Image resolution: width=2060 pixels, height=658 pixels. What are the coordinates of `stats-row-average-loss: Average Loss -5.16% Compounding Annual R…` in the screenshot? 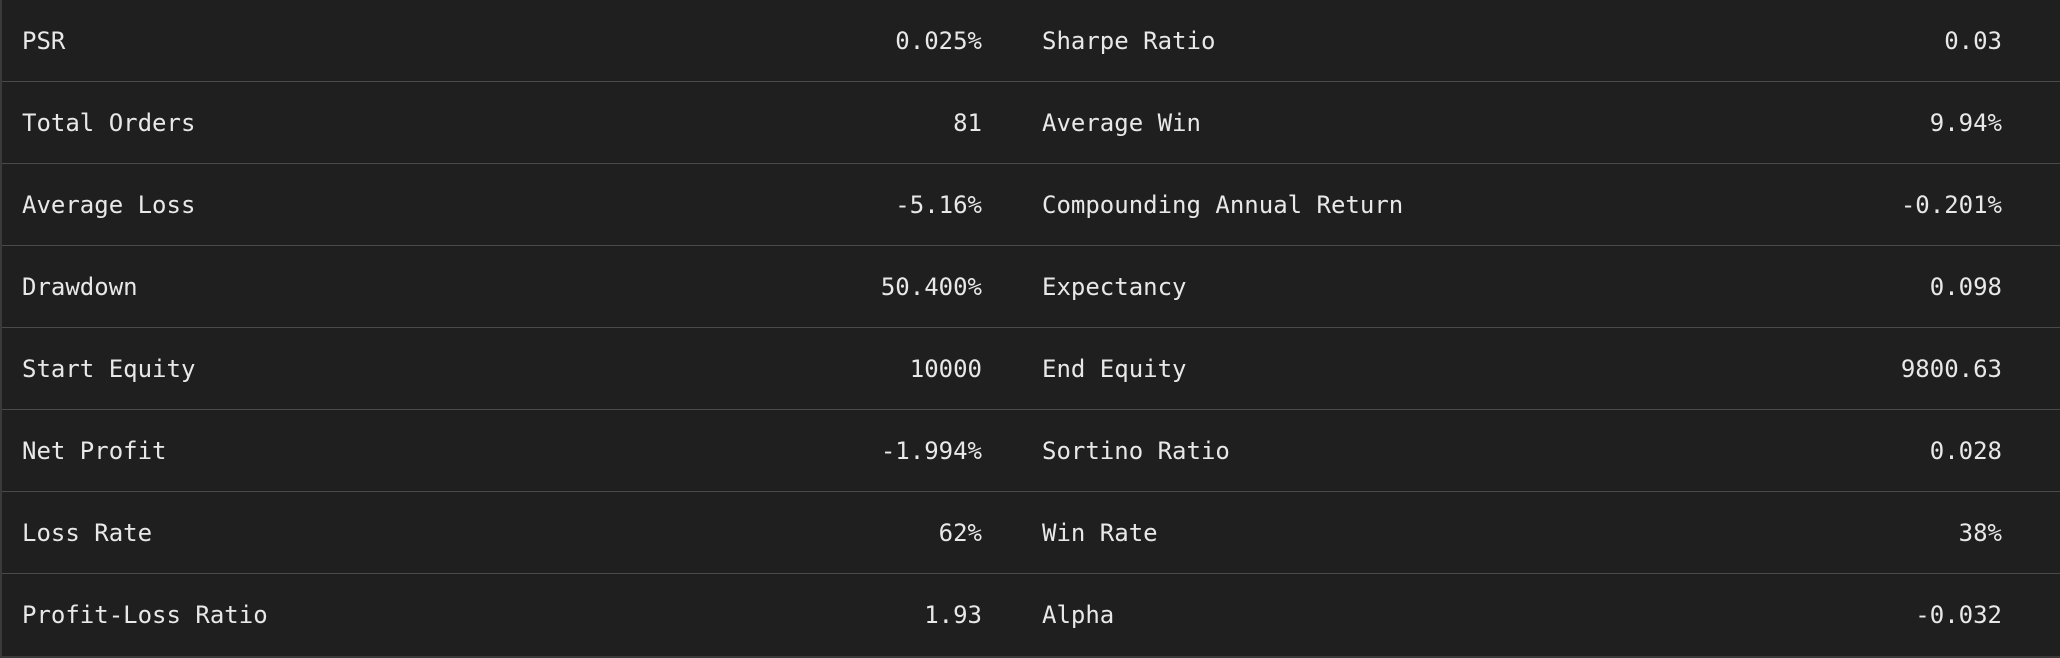 It's located at (1031, 205).